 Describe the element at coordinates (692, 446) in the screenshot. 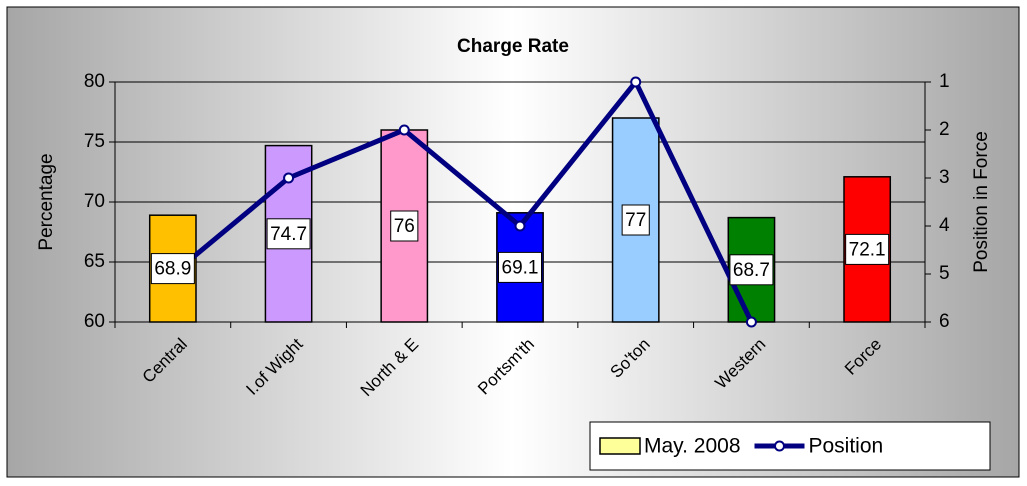

I see `legend-label: May. 2008` at that location.